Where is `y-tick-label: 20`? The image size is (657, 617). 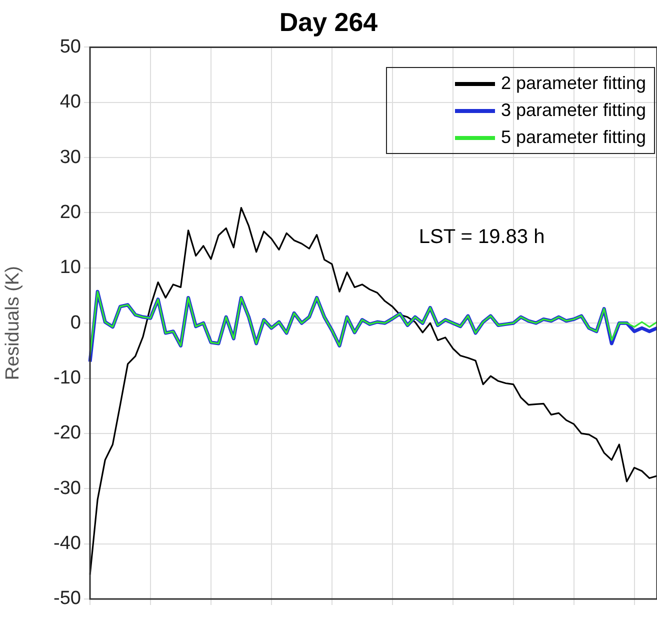 y-tick-label: 20 is located at coordinates (70, 212).